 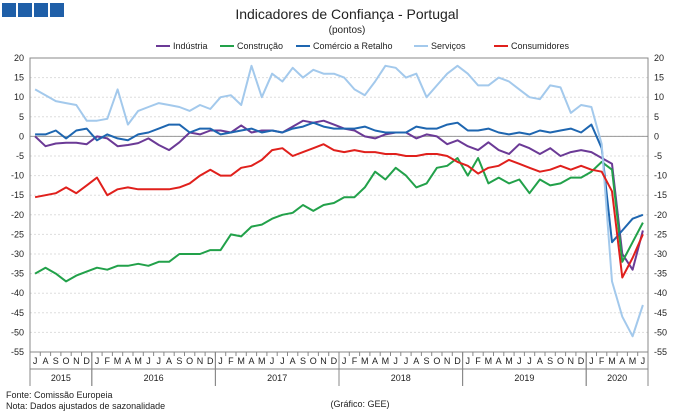 I want to click on y-tick-label: -50, so click(x=660, y=332).